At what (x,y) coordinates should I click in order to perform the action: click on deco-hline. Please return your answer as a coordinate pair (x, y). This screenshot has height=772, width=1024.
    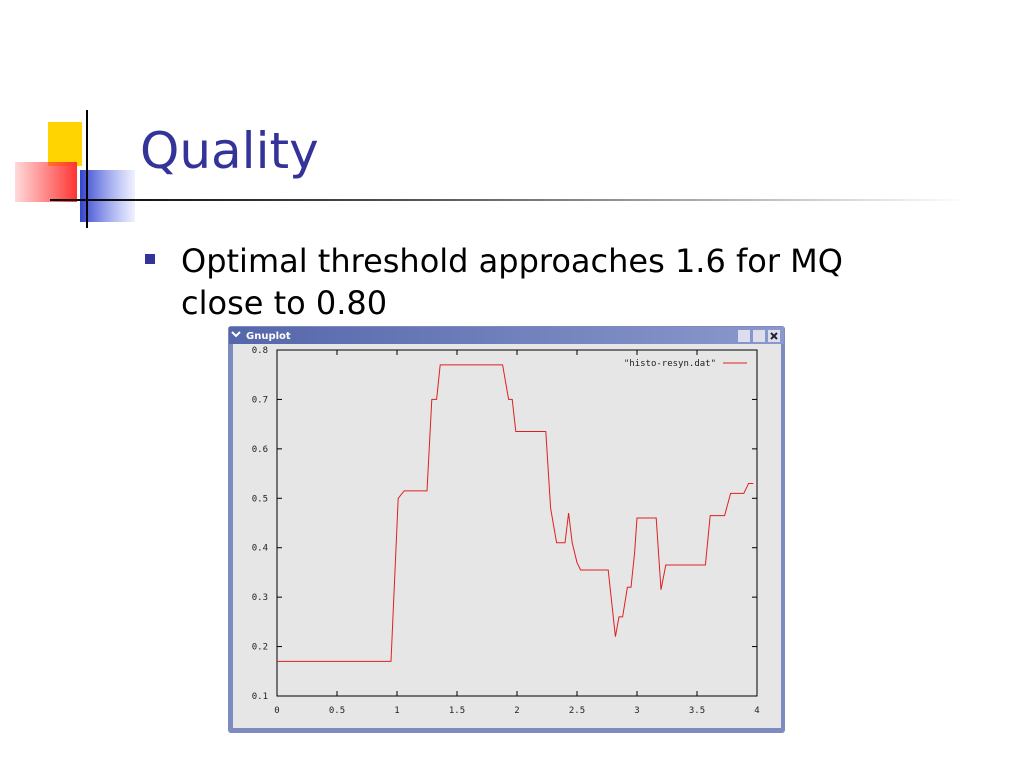
    Looking at the image, I should click on (510, 200).